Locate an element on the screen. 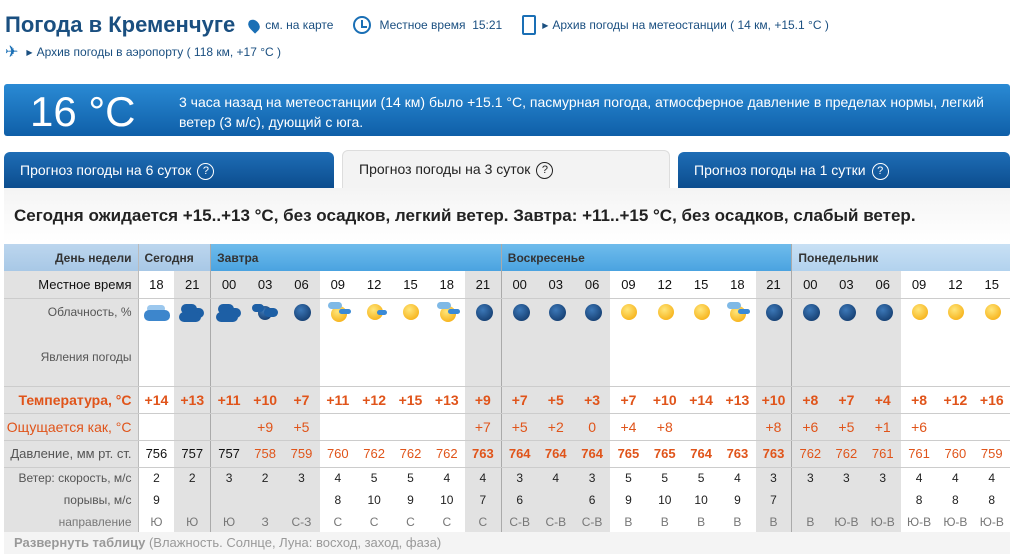 This screenshot has height=556, width=1012. expand-label: Развернуть таблицу is located at coordinates (80, 542).